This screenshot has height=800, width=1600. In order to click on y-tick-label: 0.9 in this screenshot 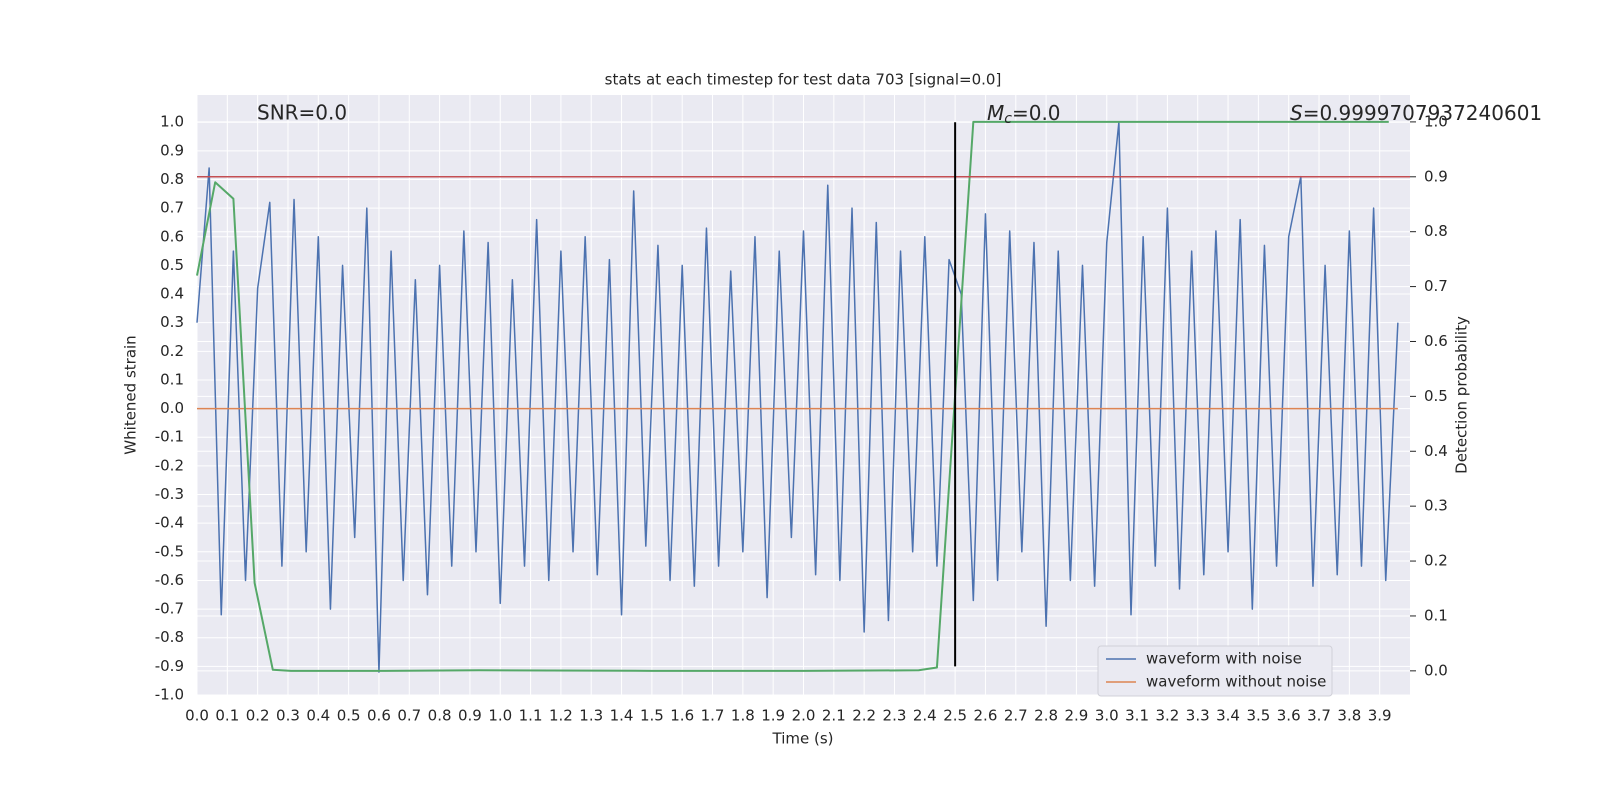, I will do `click(172, 150)`.